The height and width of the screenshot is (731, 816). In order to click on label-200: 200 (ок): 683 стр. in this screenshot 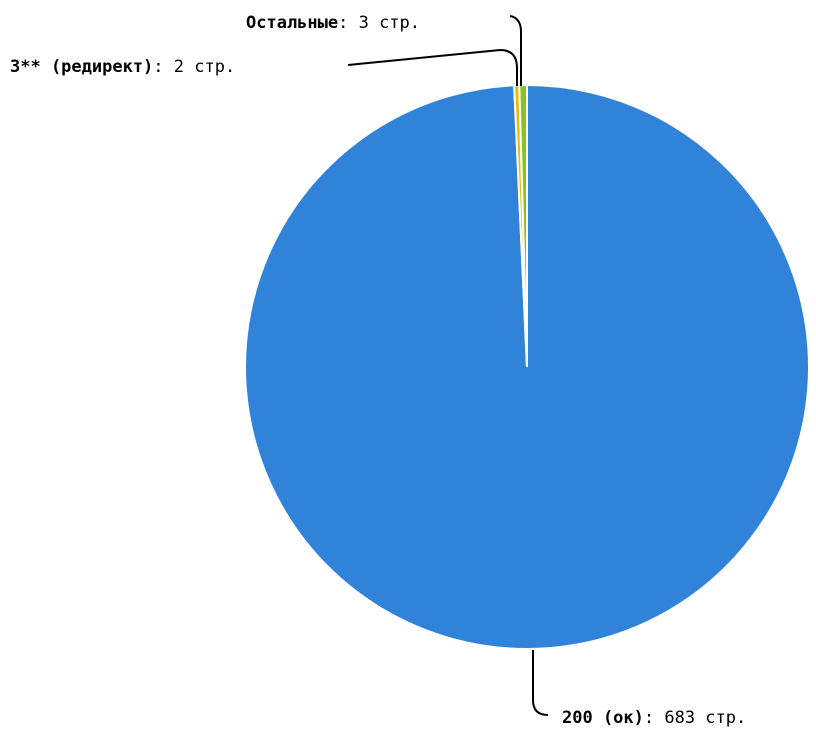, I will do `click(654, 718)`.